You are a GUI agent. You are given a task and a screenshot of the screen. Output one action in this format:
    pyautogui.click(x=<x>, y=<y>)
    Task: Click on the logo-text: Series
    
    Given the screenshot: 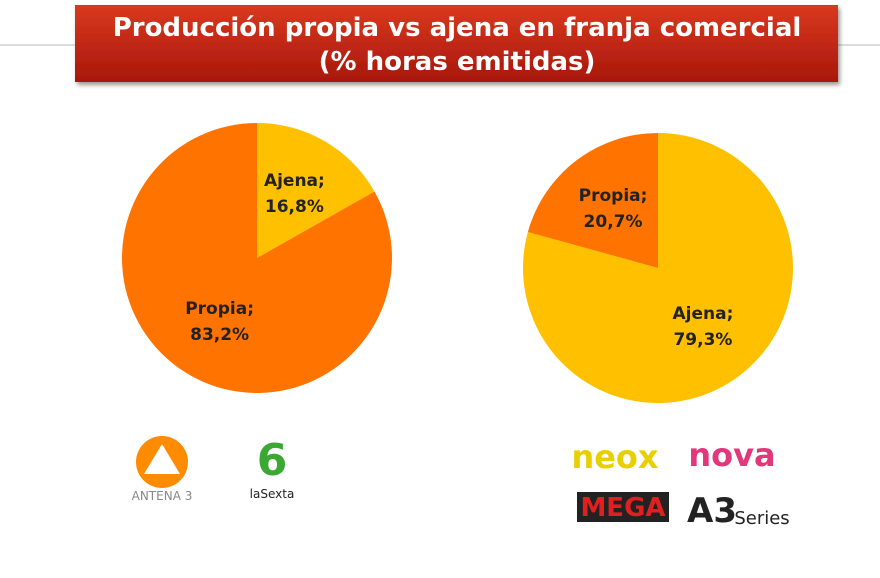 What is the action you would take?
    pyautogui.click(x=761, y=518)
    